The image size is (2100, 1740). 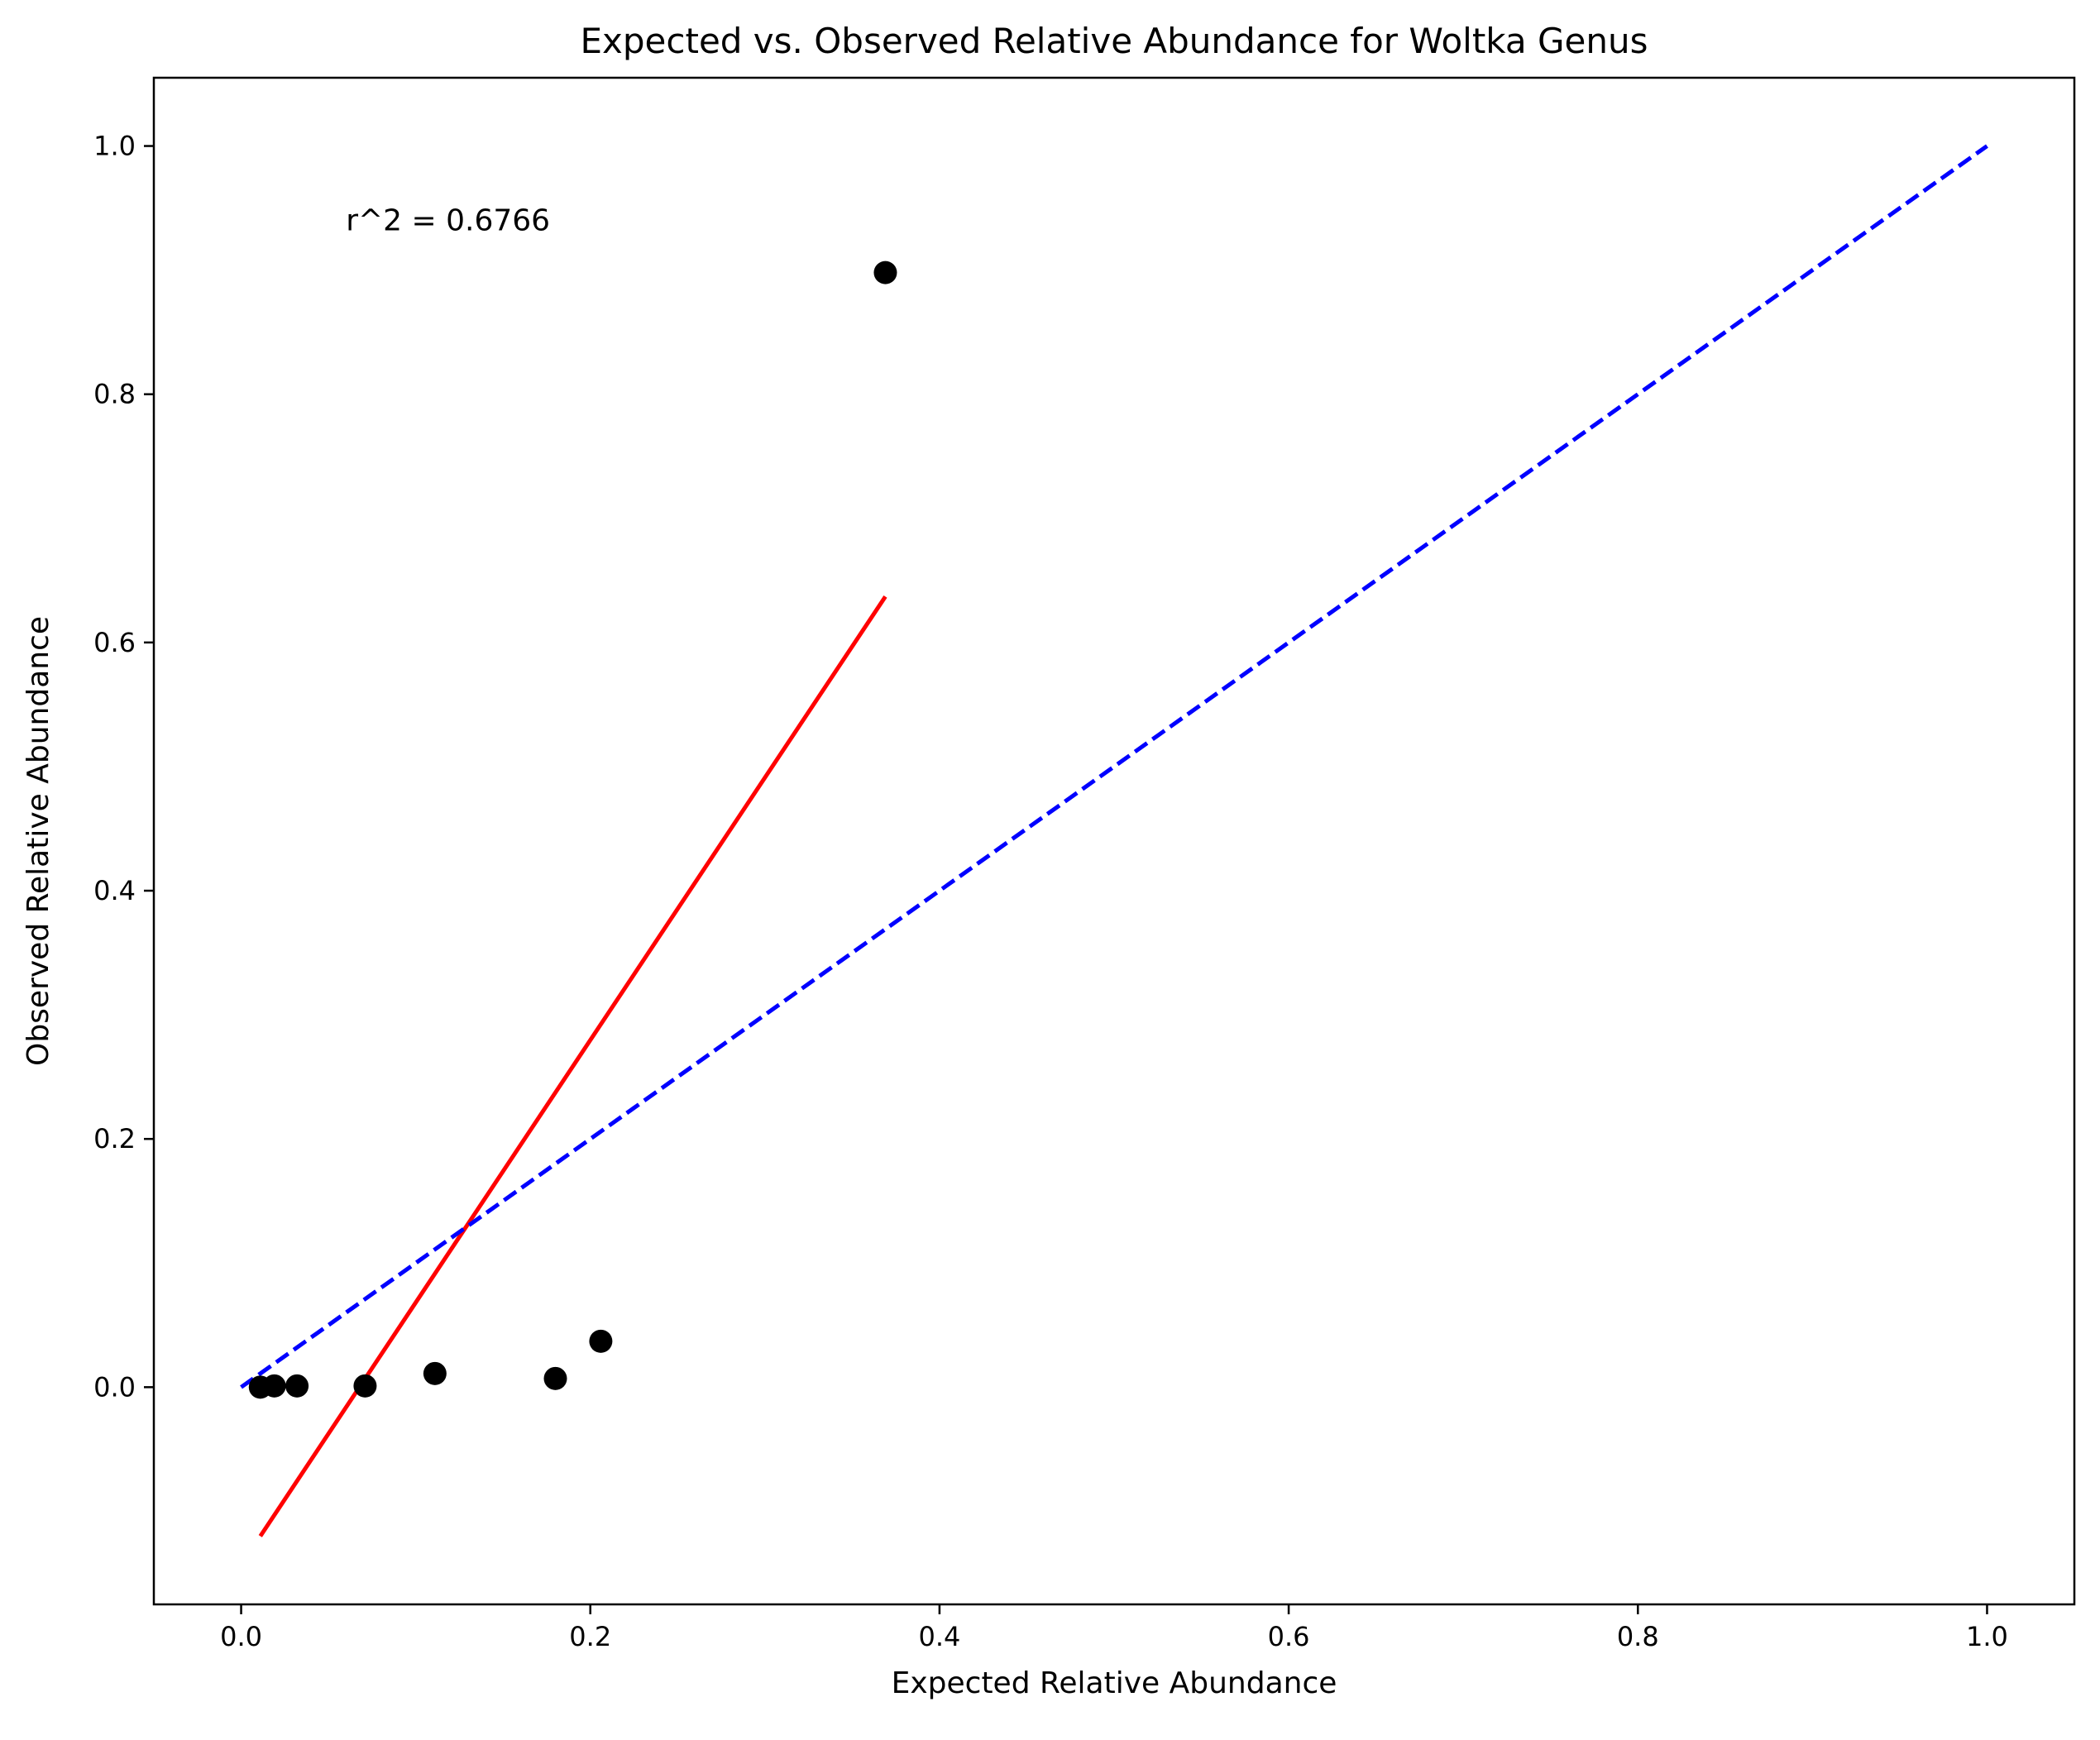 What do you see at coordinates (1638, 1636) in the screenshot?
I see `x-tick-label: 0.8` at bounding box center [1638, 1636].